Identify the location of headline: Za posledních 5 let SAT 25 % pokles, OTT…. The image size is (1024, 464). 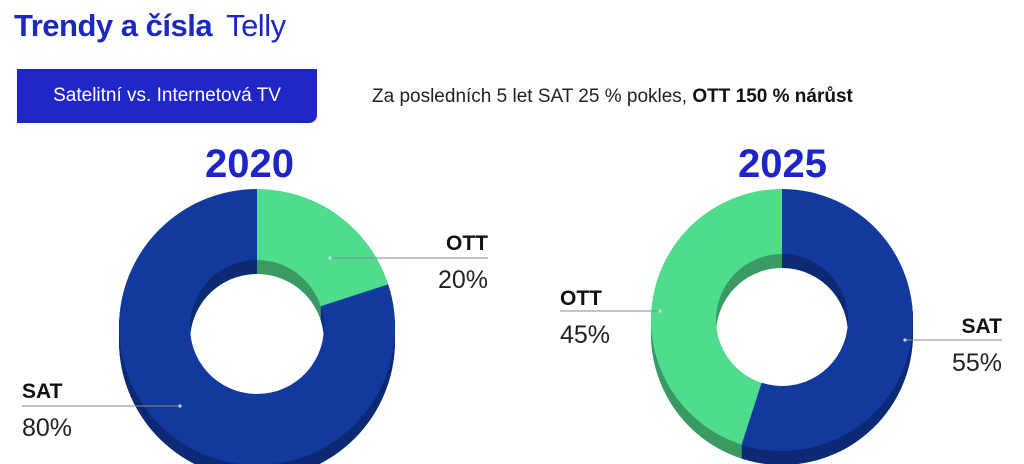
(612, 97).